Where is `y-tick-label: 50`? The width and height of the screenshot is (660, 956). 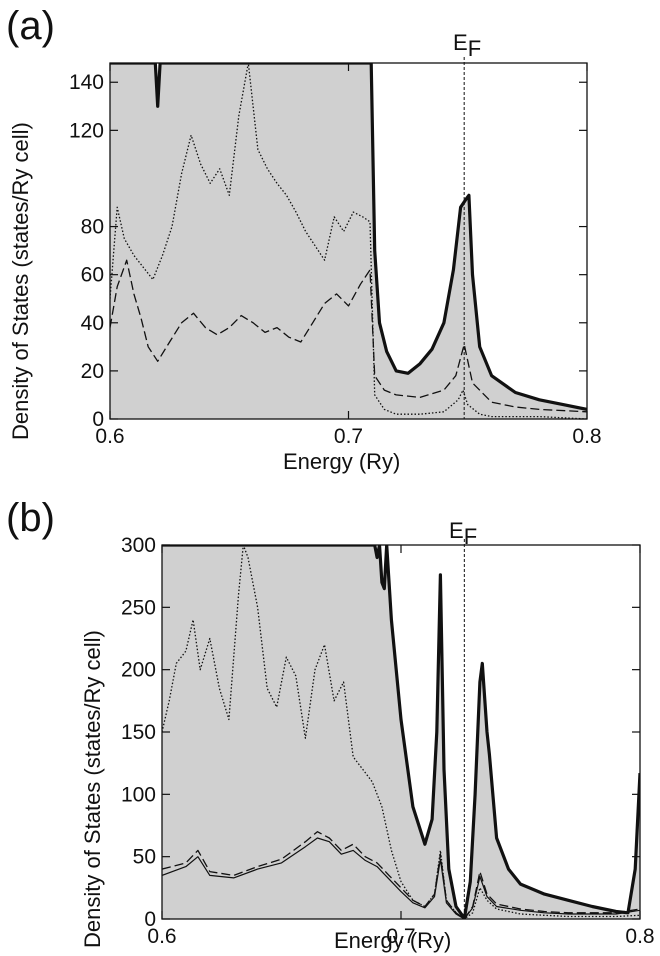 y-tick-label: 50 is located at coordinates (144, 857).